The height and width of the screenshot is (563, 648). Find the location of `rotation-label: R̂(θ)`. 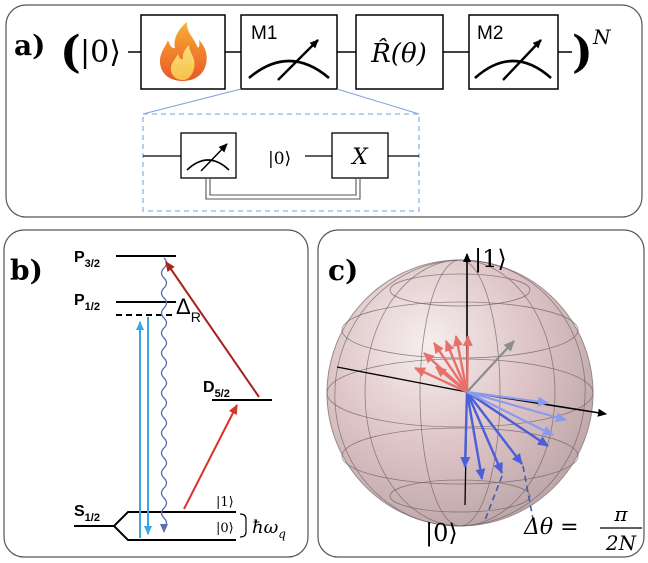

rotation-label: R̂(θ) is located at coordinates (398, 53).